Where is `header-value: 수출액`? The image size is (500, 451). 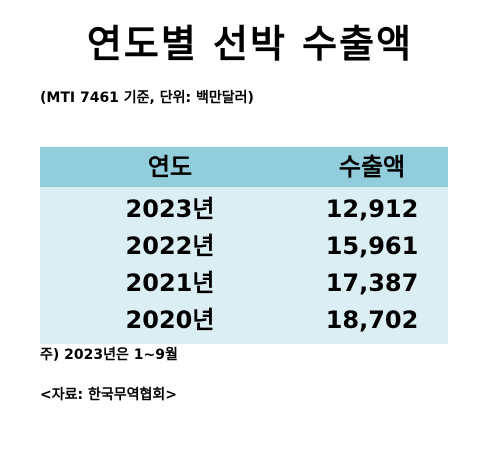
header-value: 수출액 is located at coordinates (372, 167).